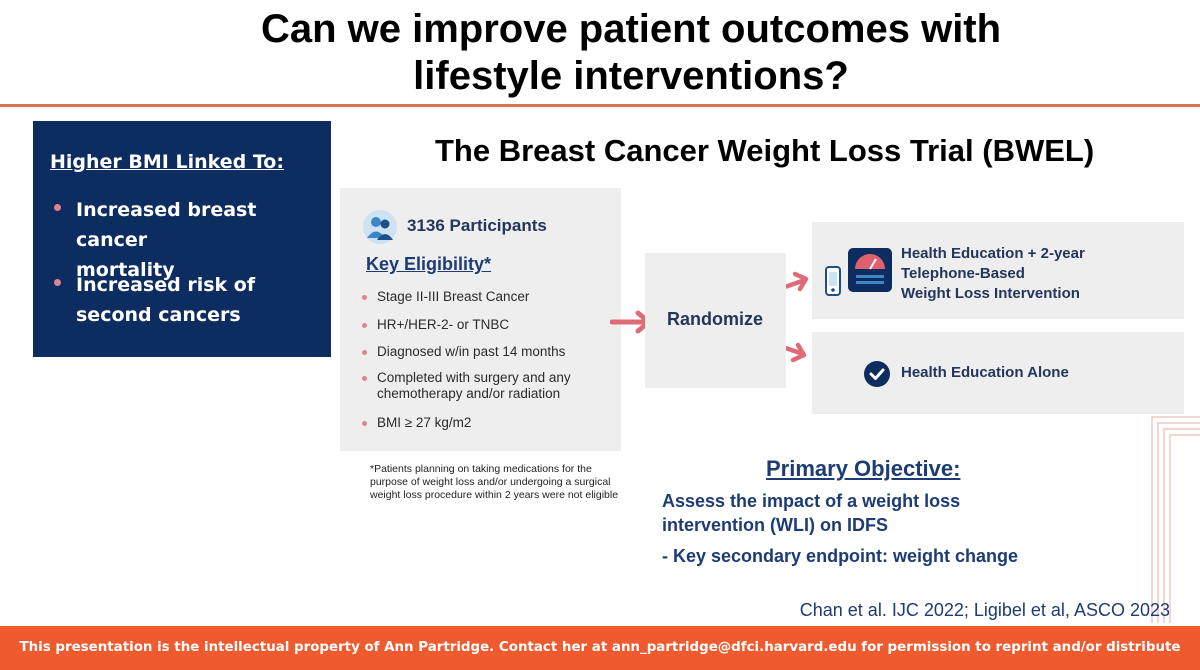 This screenshot has height=670, width=1200. I want to click on randomize-label: Randomize, so click(715, 319).